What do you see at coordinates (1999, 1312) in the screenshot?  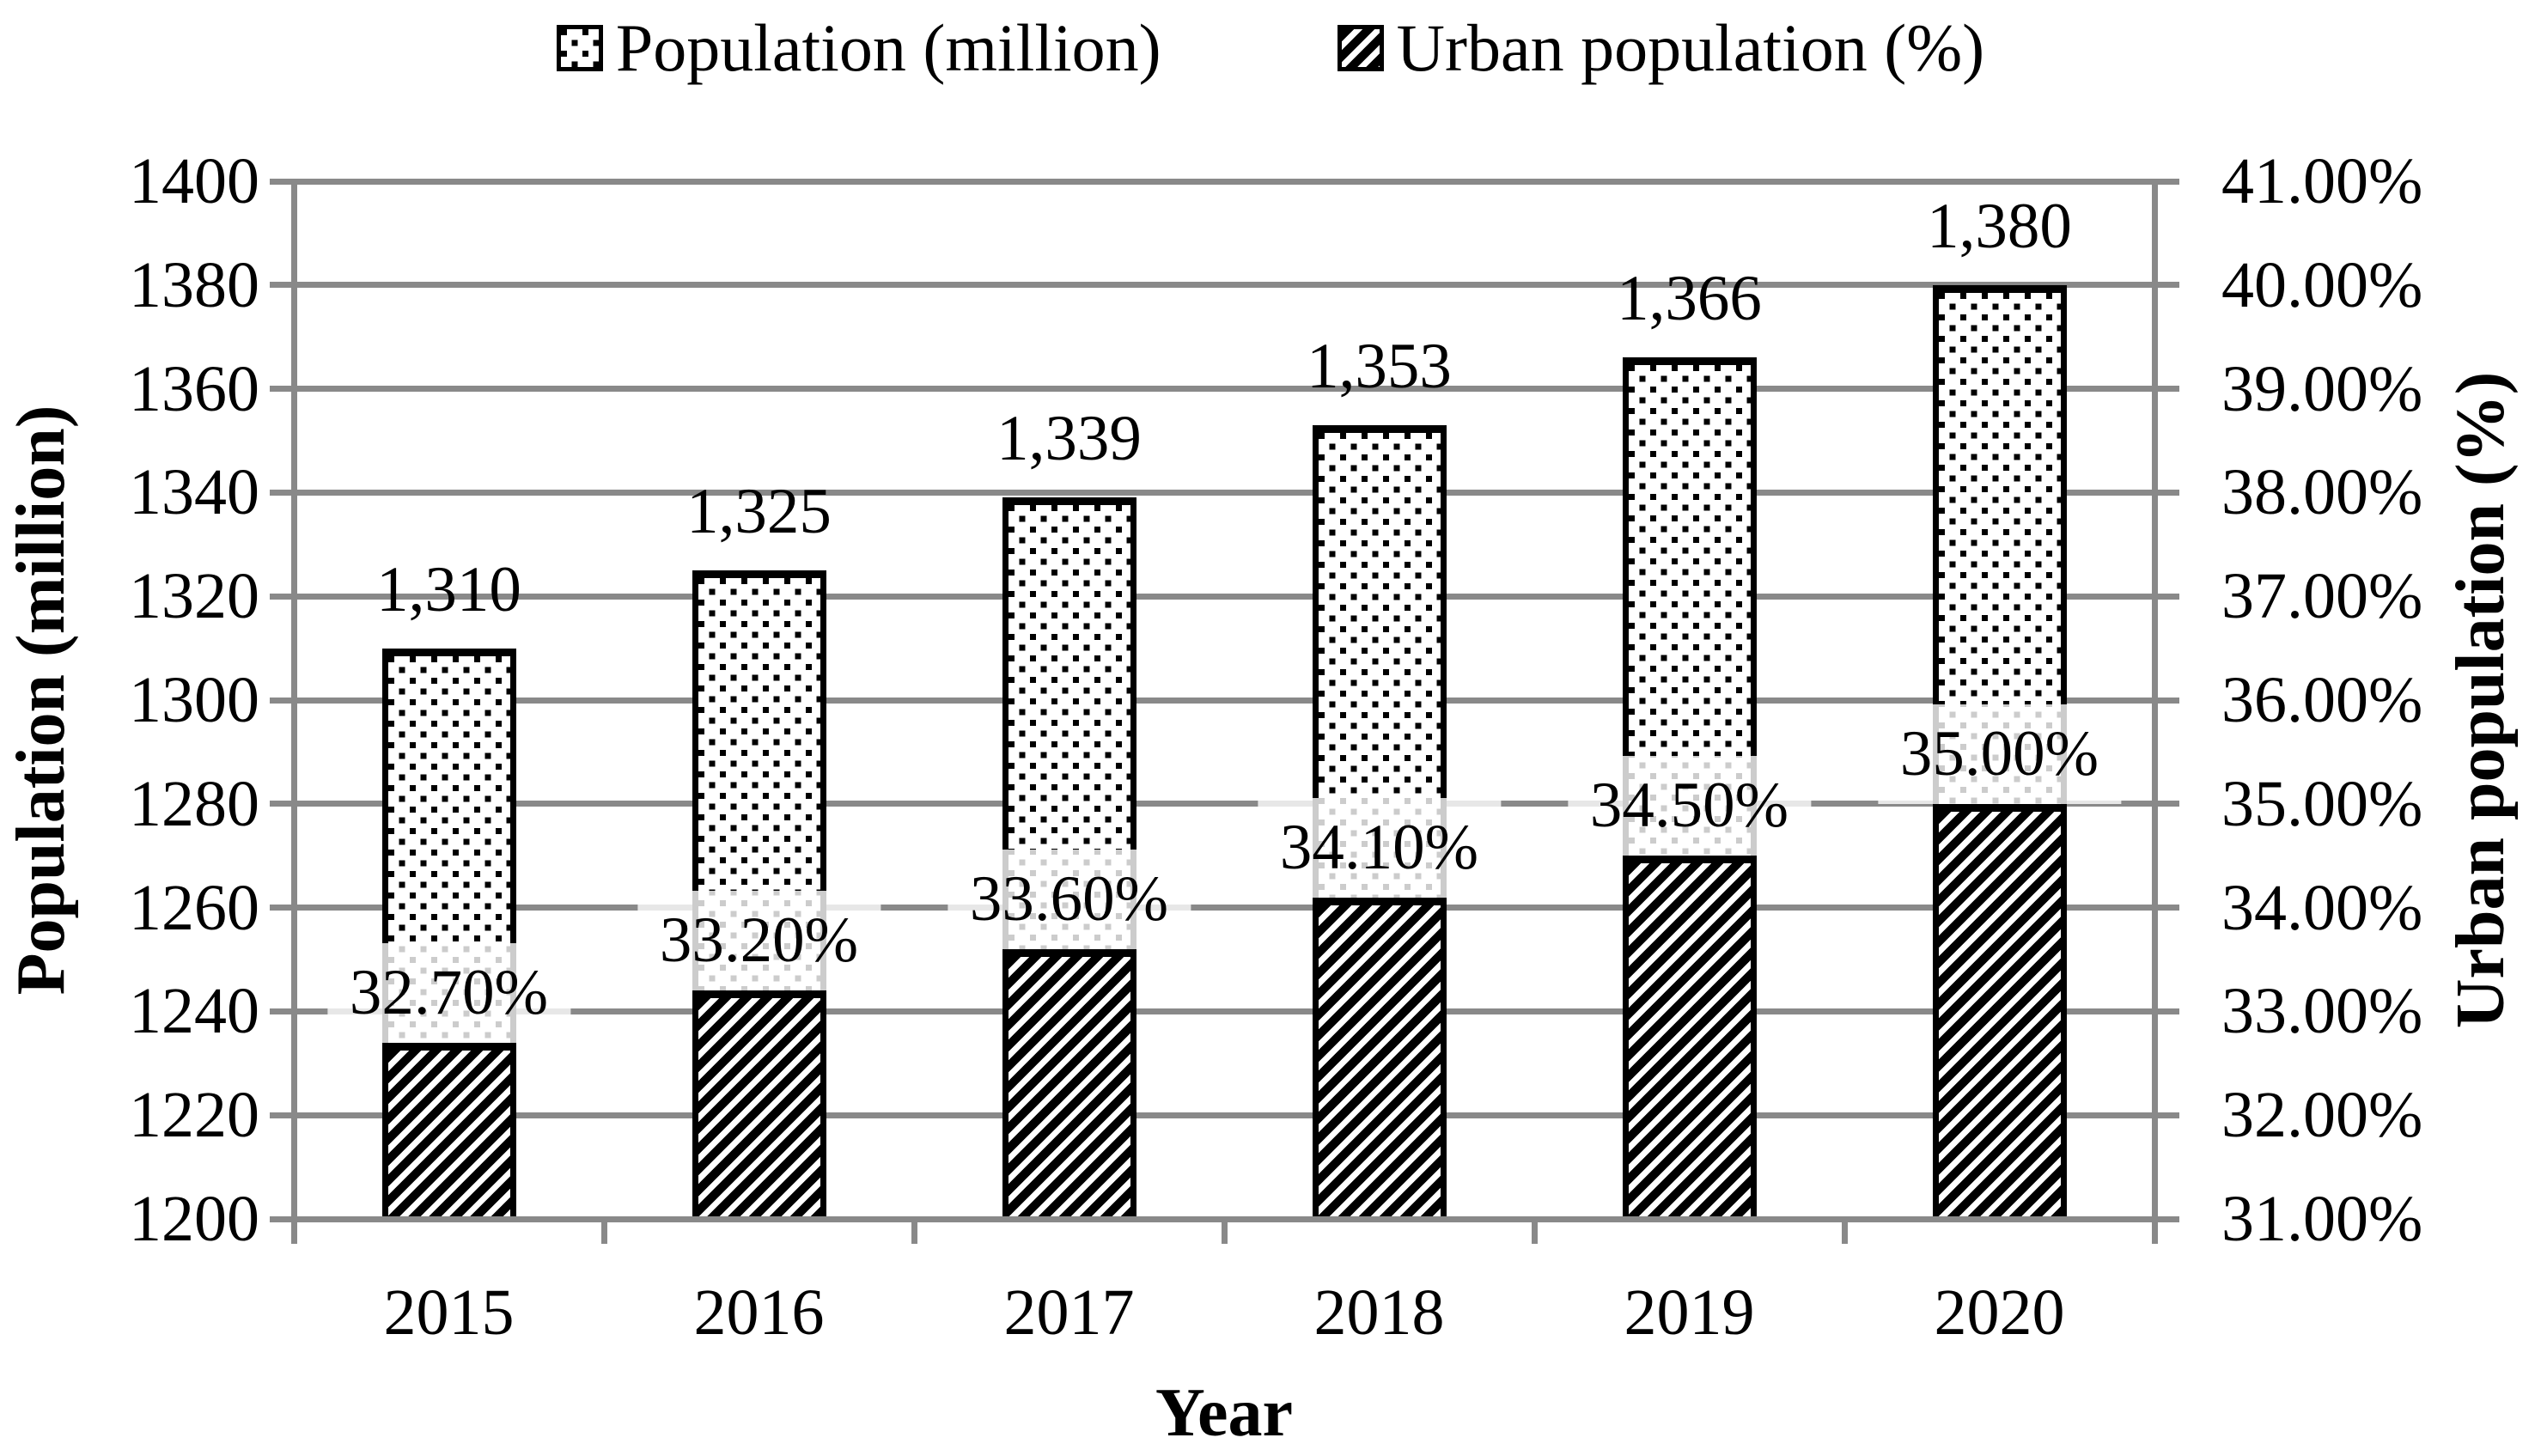 I see `x-tick-label-2020: 2020` at bounding box center [1999, 1312].